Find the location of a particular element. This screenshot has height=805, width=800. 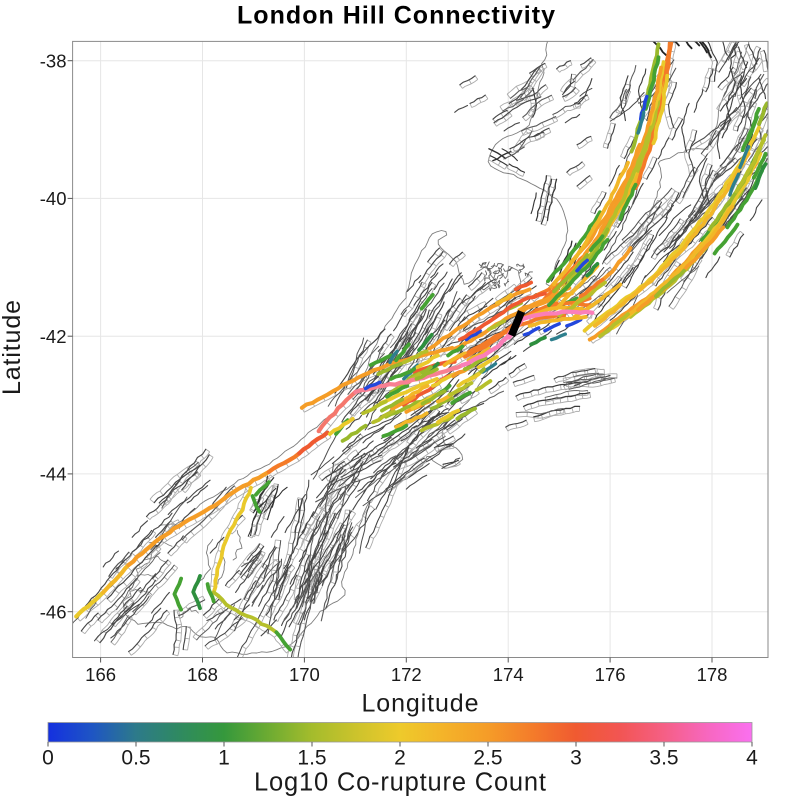

svg-text: 166 is located at coordinates (100, 674).